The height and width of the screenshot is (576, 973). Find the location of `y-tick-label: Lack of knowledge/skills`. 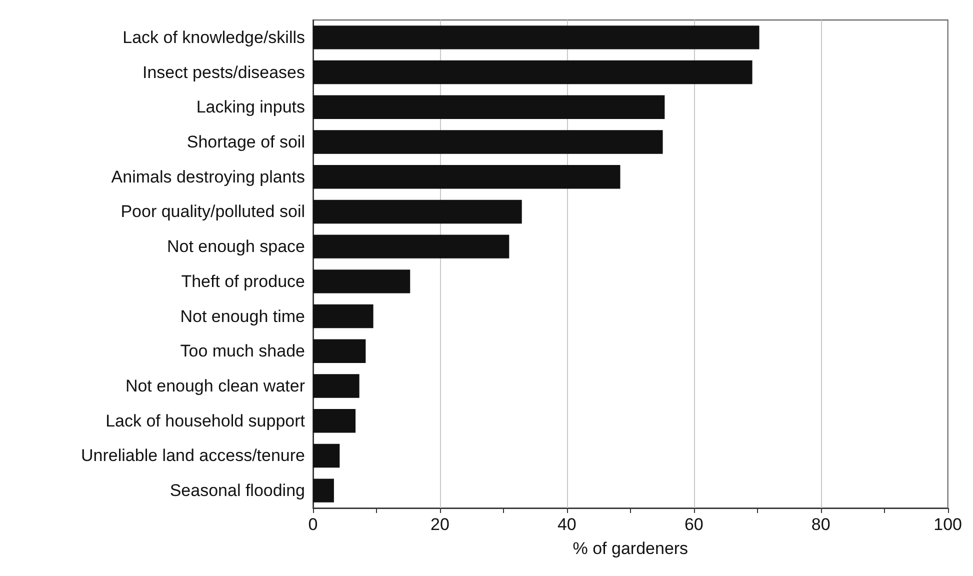

y-tick-label: Lack of knowledge/skills is located at coordinates (213, 37).